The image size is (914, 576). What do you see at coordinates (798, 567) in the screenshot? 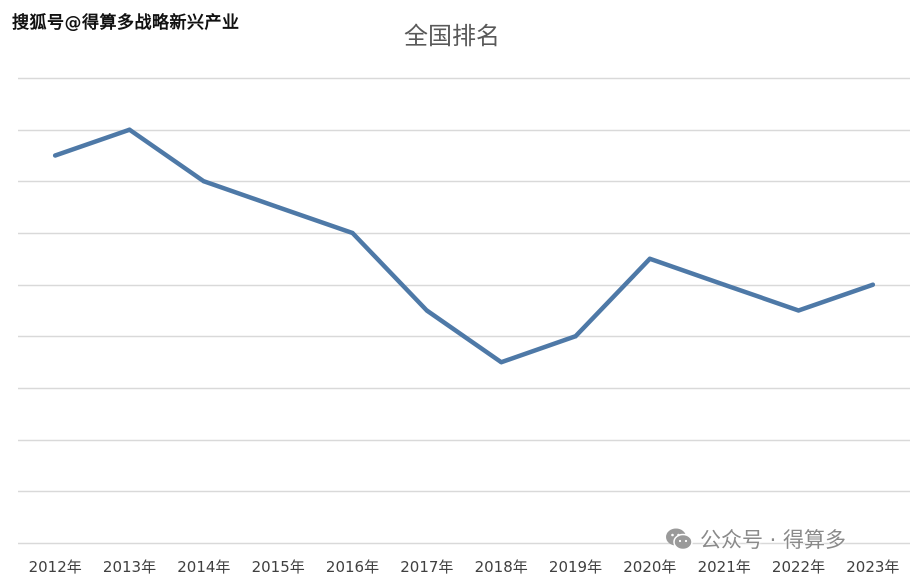
I see `x-tick-label: 2022年` at bounding box center [798, 567].